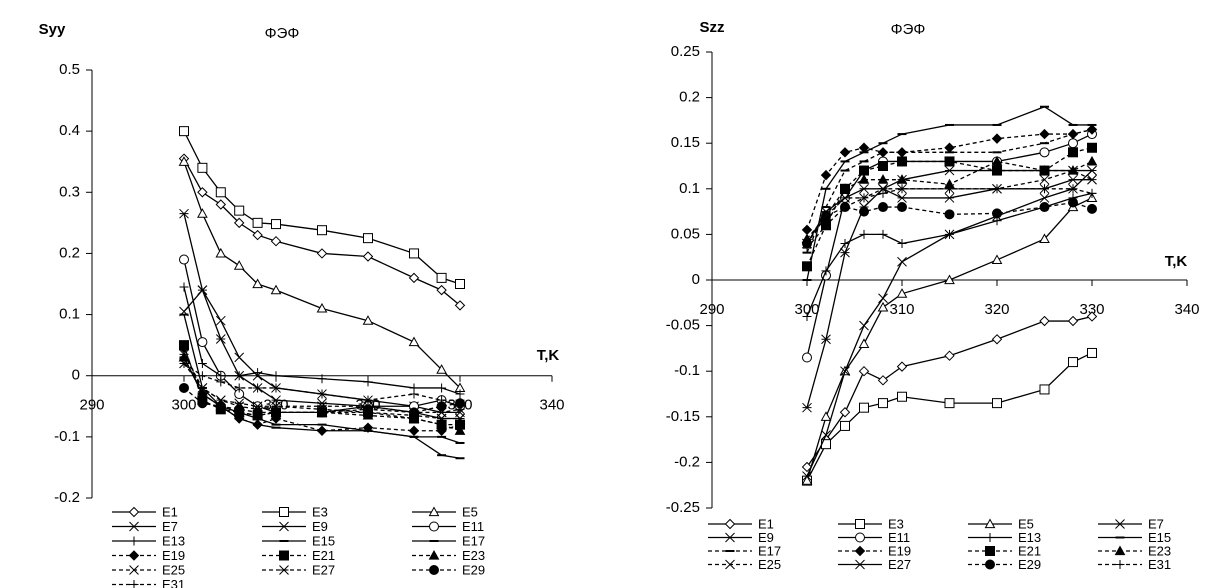 The height and width of the screenshot is (588, 1229). I want to click on legend-label: E17, so click(769, 550).